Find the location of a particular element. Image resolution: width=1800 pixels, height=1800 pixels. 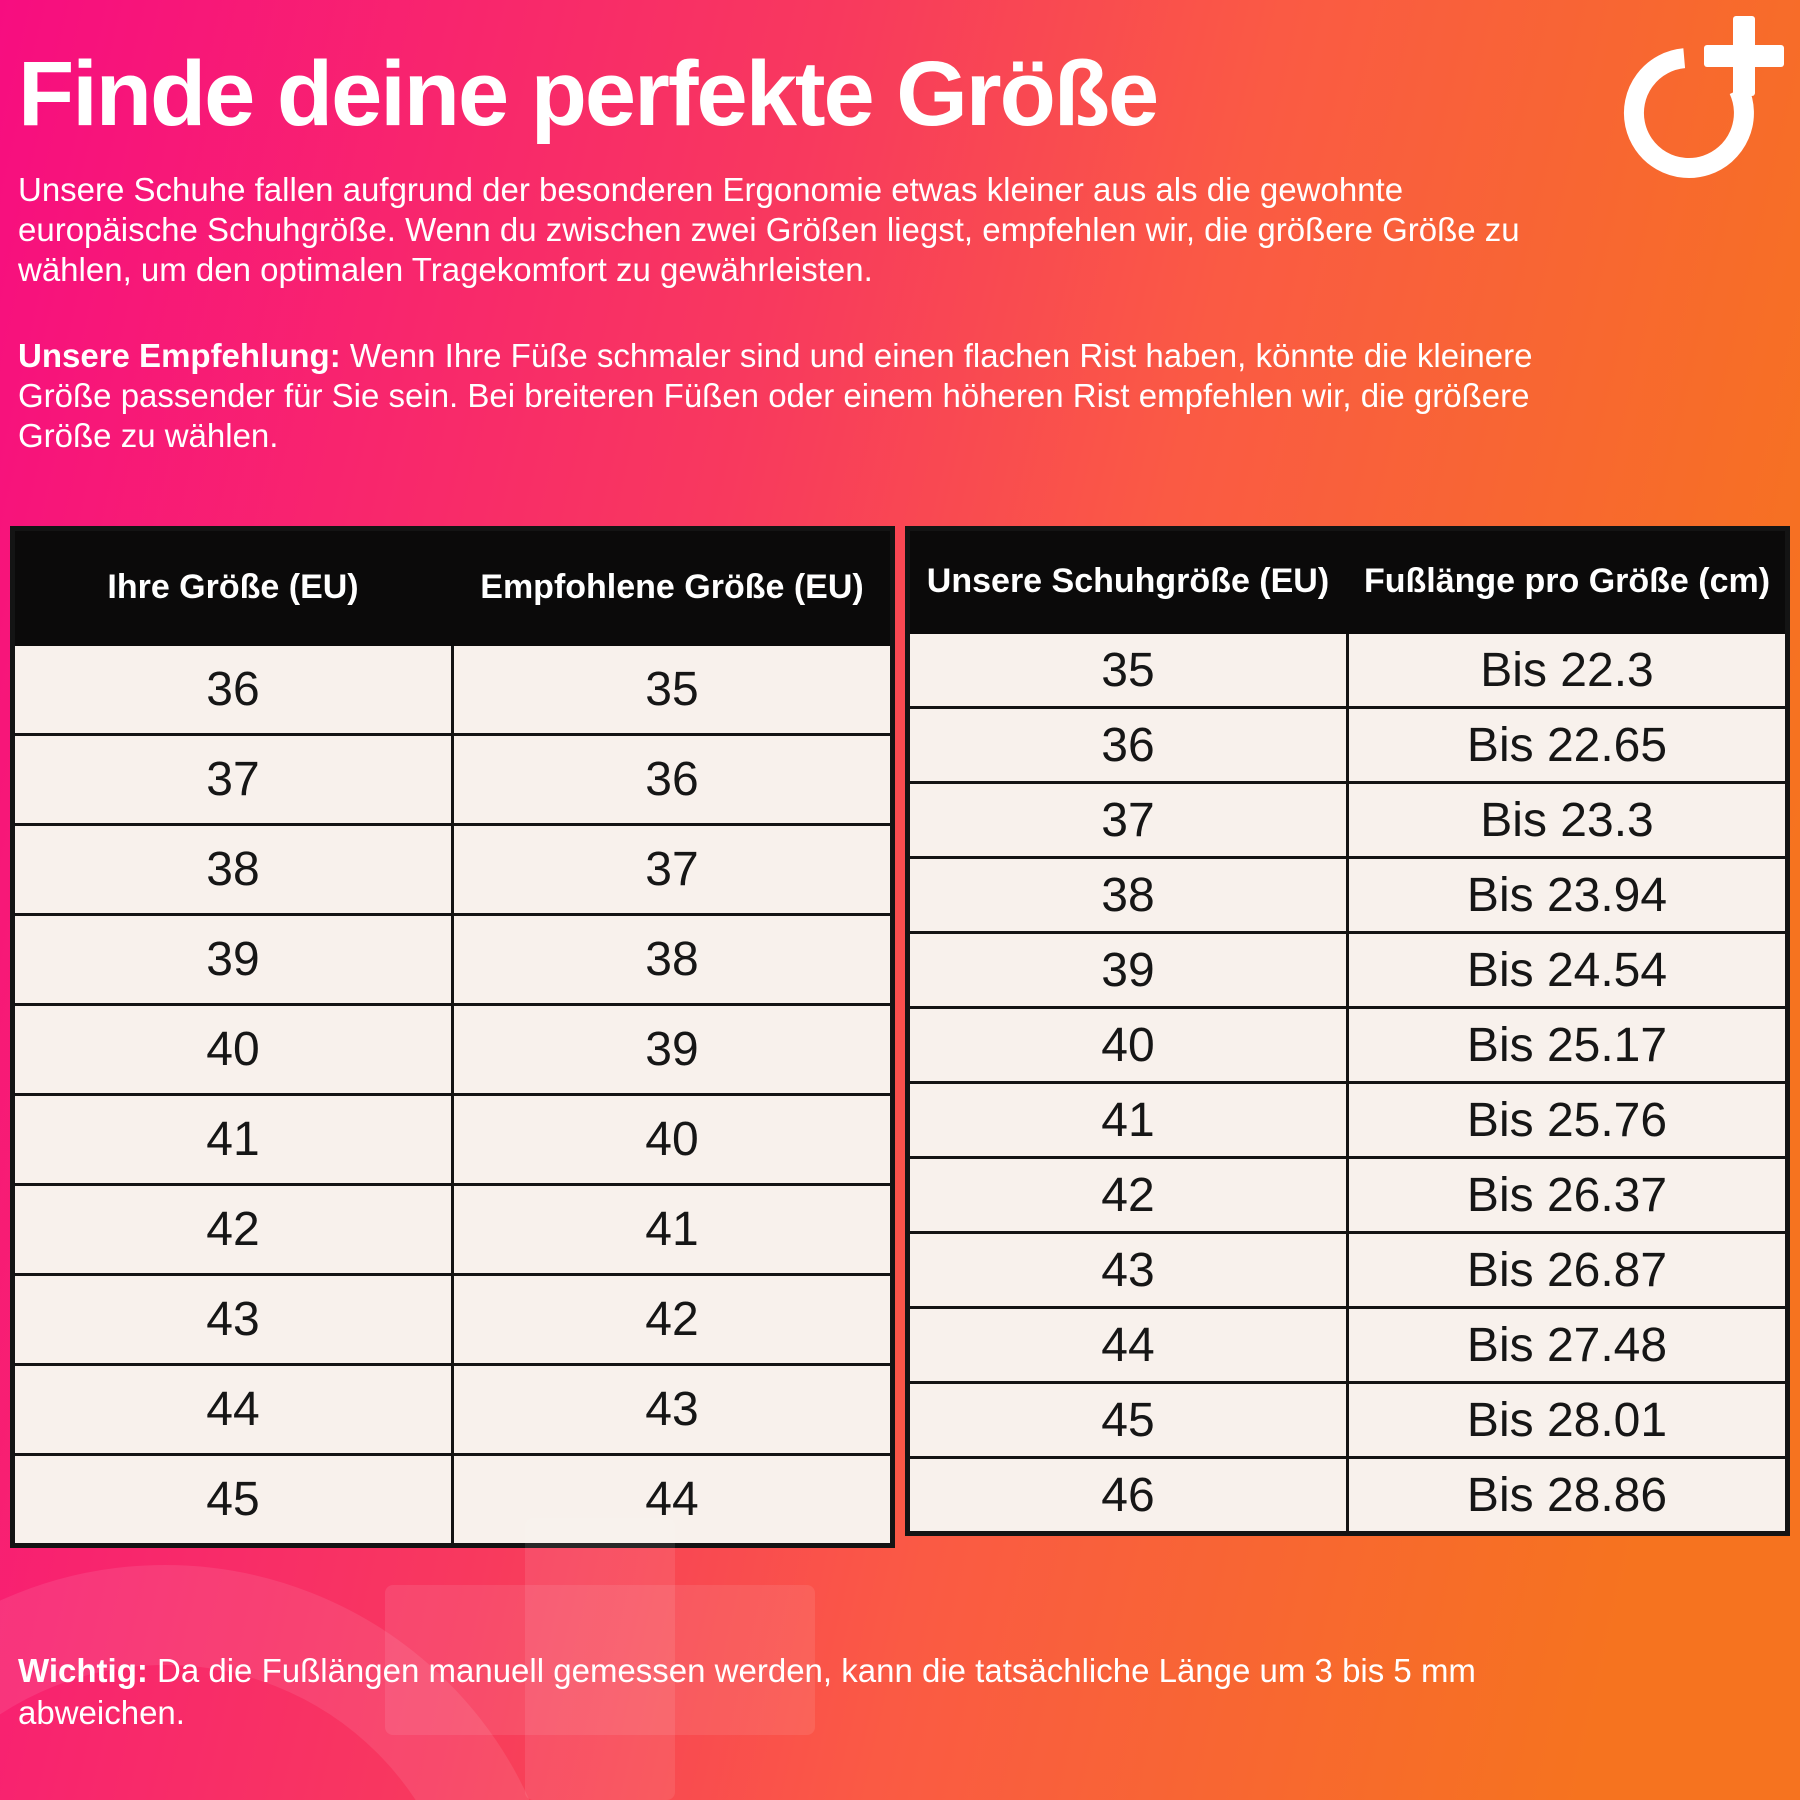

table-cell: Bis 27.48 is located at coordinates (1567, 1345).